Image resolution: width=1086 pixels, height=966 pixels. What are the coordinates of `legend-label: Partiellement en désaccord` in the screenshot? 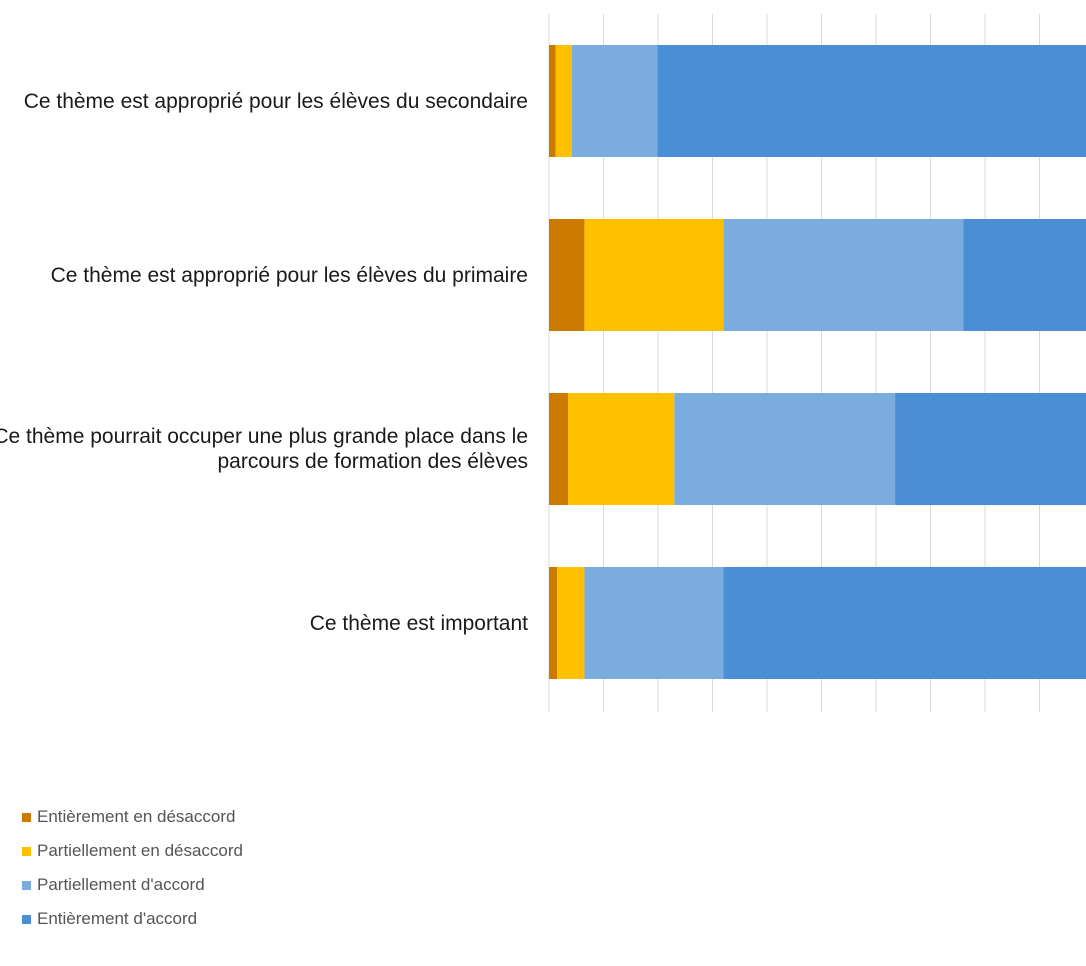 It's located at (140, 850).